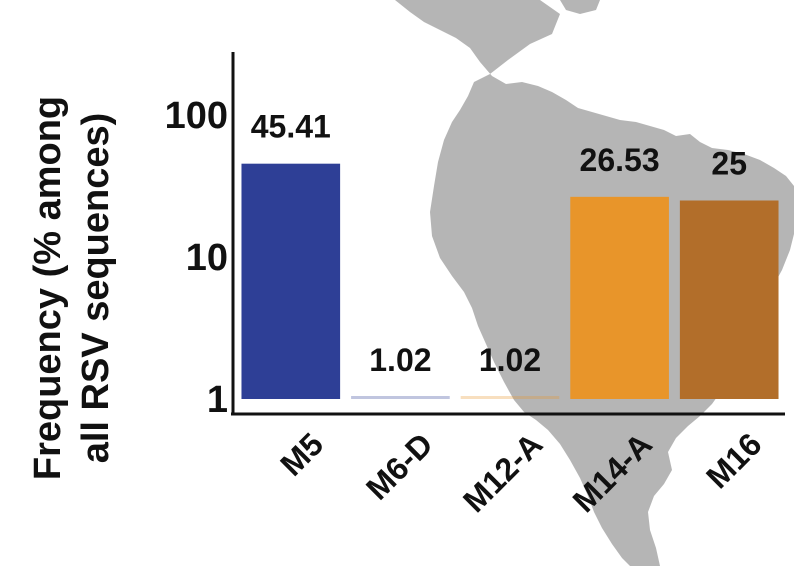  I want to click on x-tick-label-m12-a: M12-A, so click(502, 472).